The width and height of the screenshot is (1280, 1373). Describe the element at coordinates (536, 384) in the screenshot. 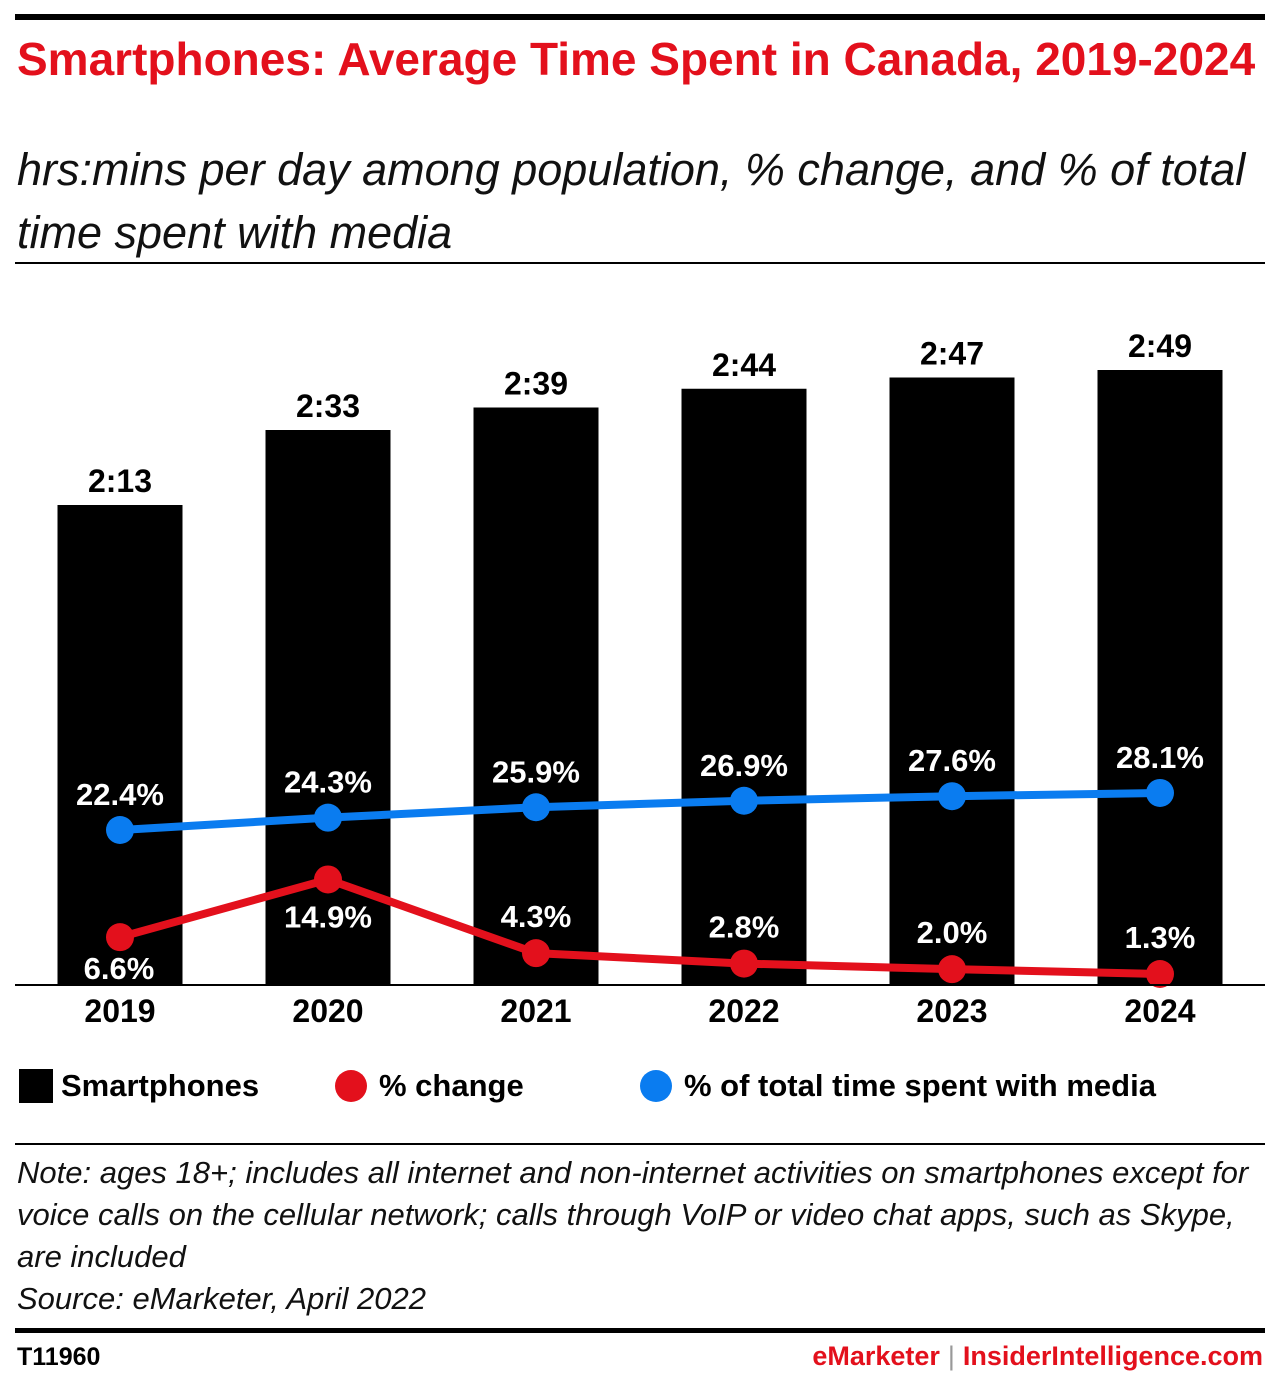

I see `bar-label-2021: 2:39` at that location.